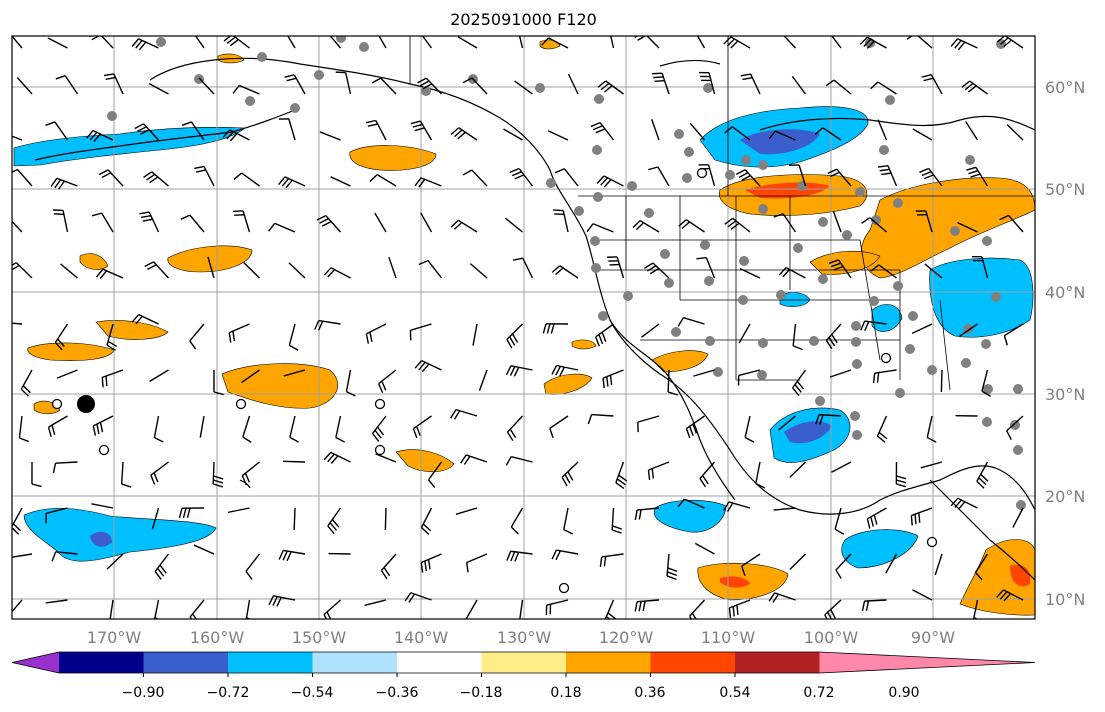  What do you see at coordinates (1065, 189) in the screenshot?
I see `lat-label: 50°N` at bounding box center [1065, 189].